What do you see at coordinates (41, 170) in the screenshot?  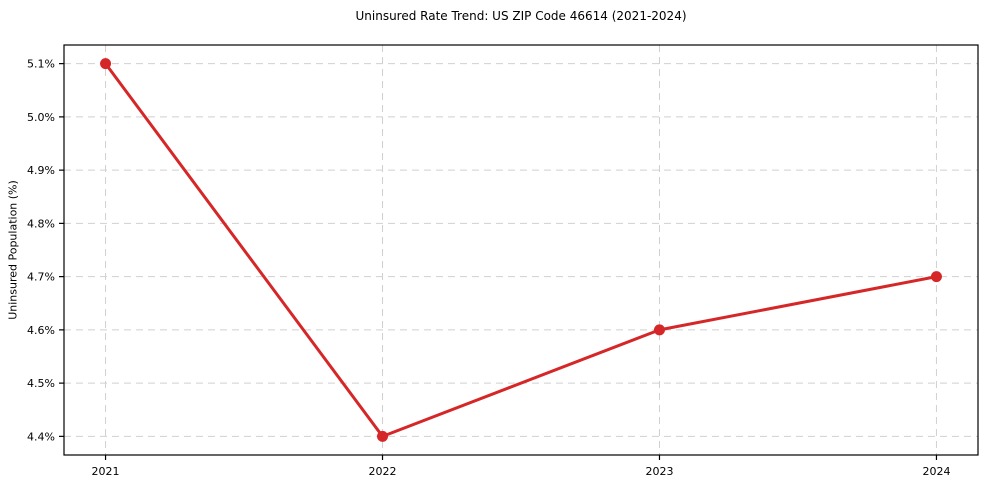 I see `y-tick-label: 4.9%` at bounding box center [41, 170].